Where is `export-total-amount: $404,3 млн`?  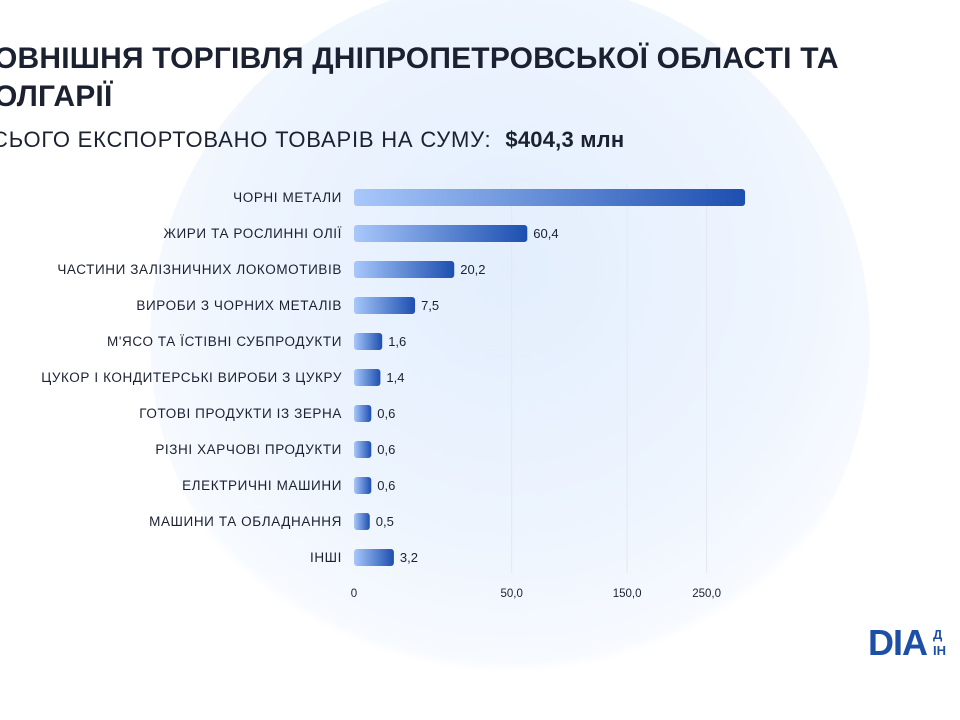 export-total-amount: $404,3 млн is located at coordinates (565, 139).